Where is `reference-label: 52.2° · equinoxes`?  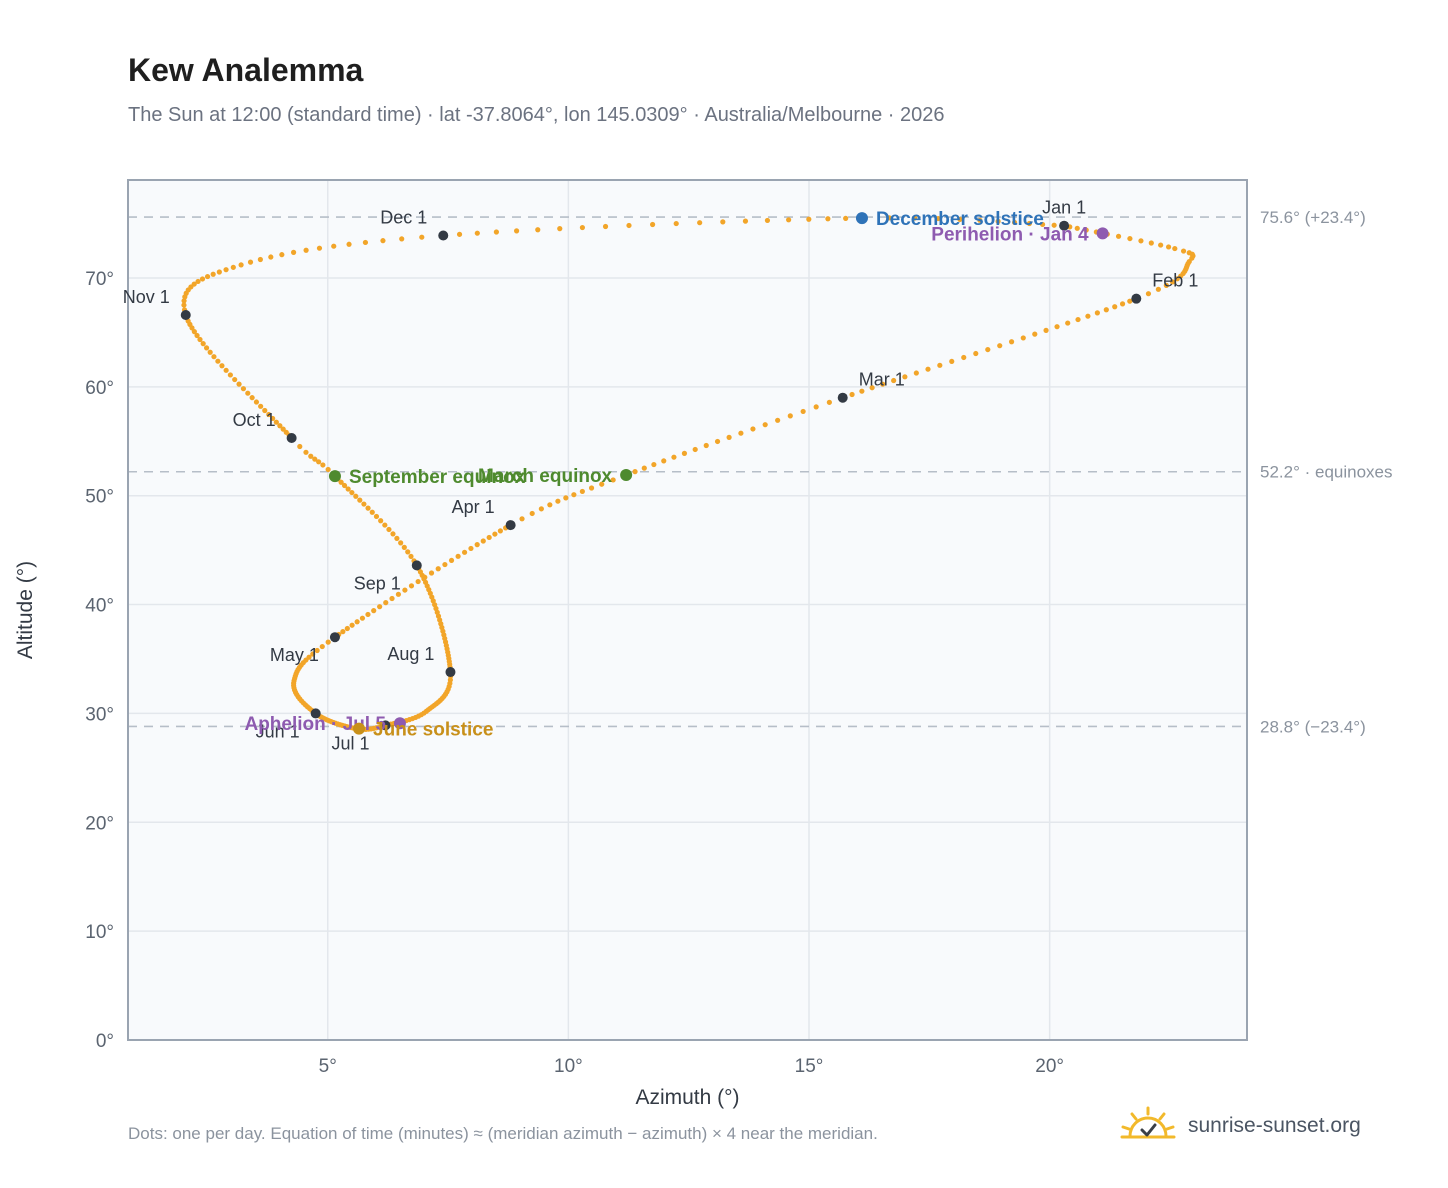
reference-label: 52.2° · equinoxes is located at coordinates (1326, 472).